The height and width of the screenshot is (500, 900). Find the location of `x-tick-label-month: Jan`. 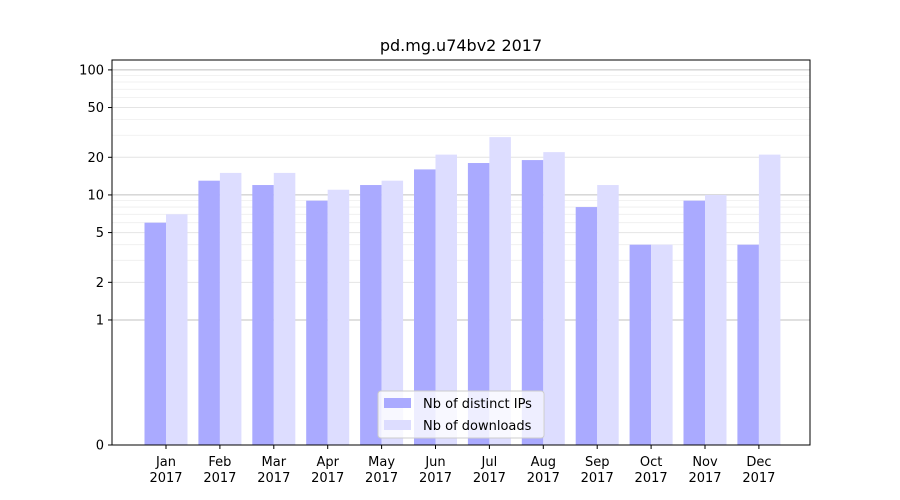

x-tick-label-month: Jan is located at coordinates (165, 462).